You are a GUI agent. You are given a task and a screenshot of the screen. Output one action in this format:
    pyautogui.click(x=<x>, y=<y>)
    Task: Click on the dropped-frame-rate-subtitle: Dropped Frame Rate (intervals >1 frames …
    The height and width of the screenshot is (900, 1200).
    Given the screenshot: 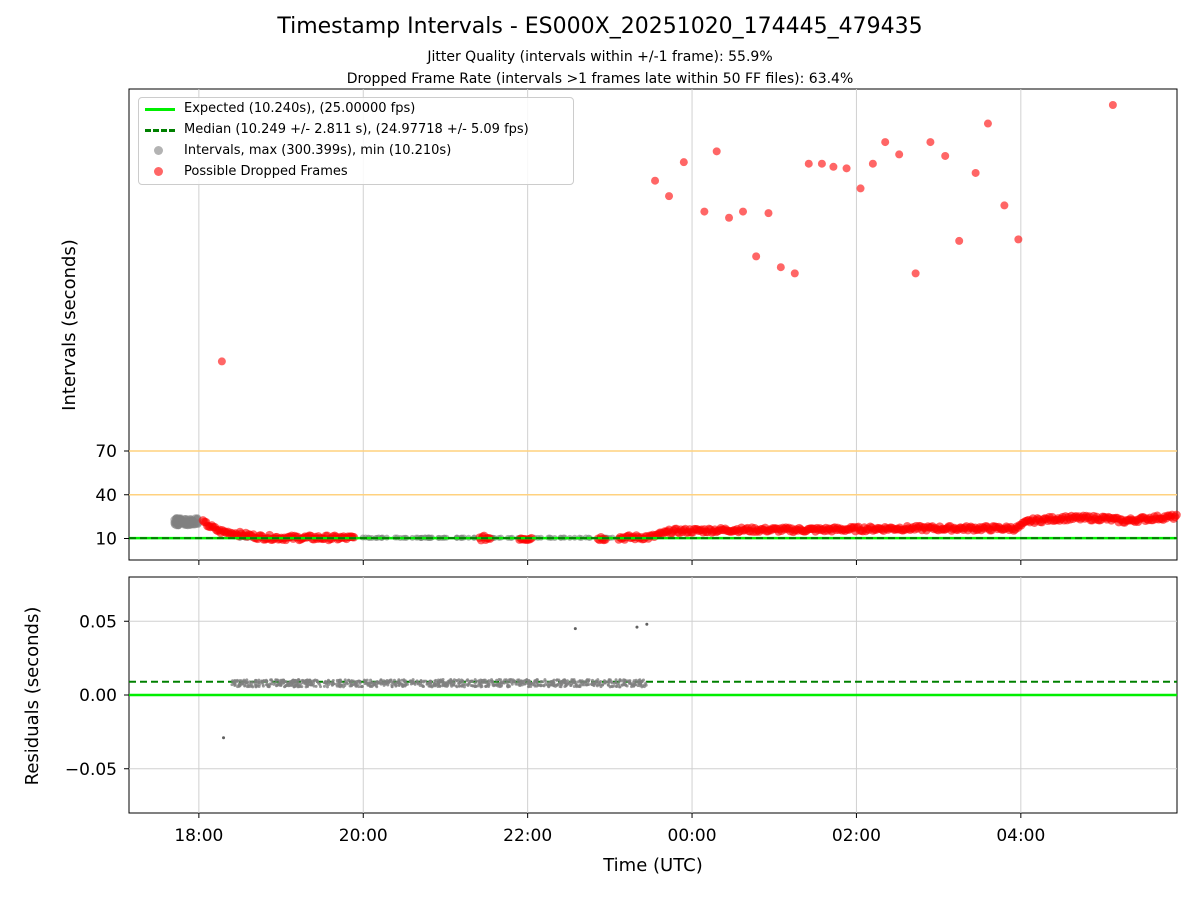 What is the action you would take?
    pyautogui.click(x=600, y=79)
    